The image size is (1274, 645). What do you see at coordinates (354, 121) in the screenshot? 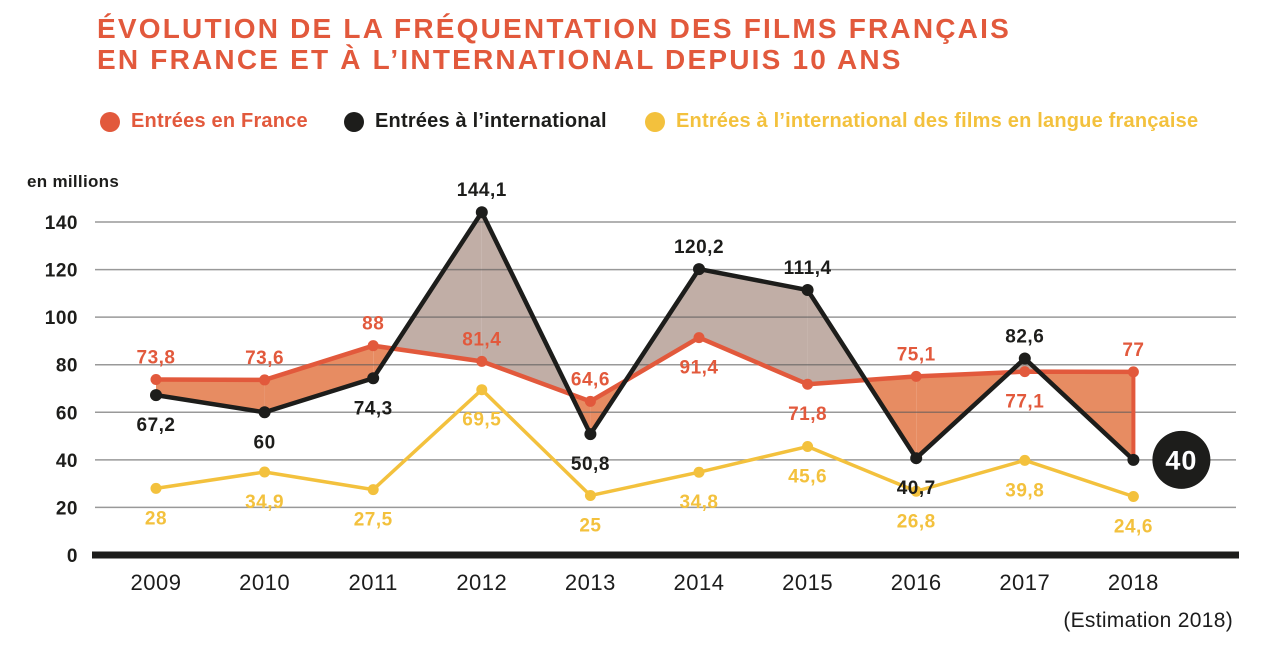
I see `legend-dot-black-icon` at bounding box center [354, 121].